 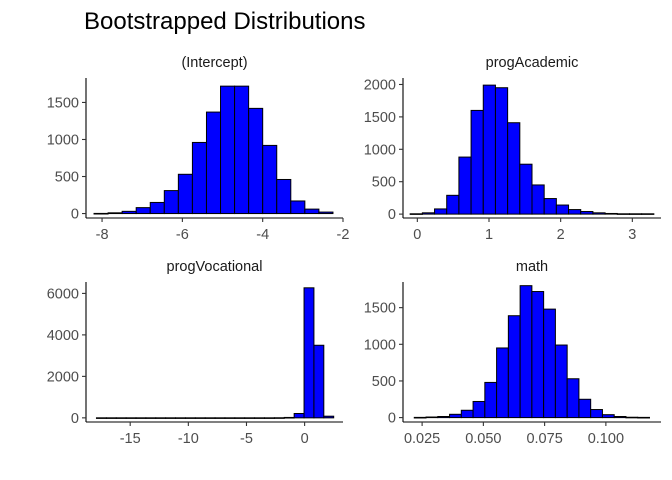 I want to click on panel-title: math, so click(x=532, y=267).